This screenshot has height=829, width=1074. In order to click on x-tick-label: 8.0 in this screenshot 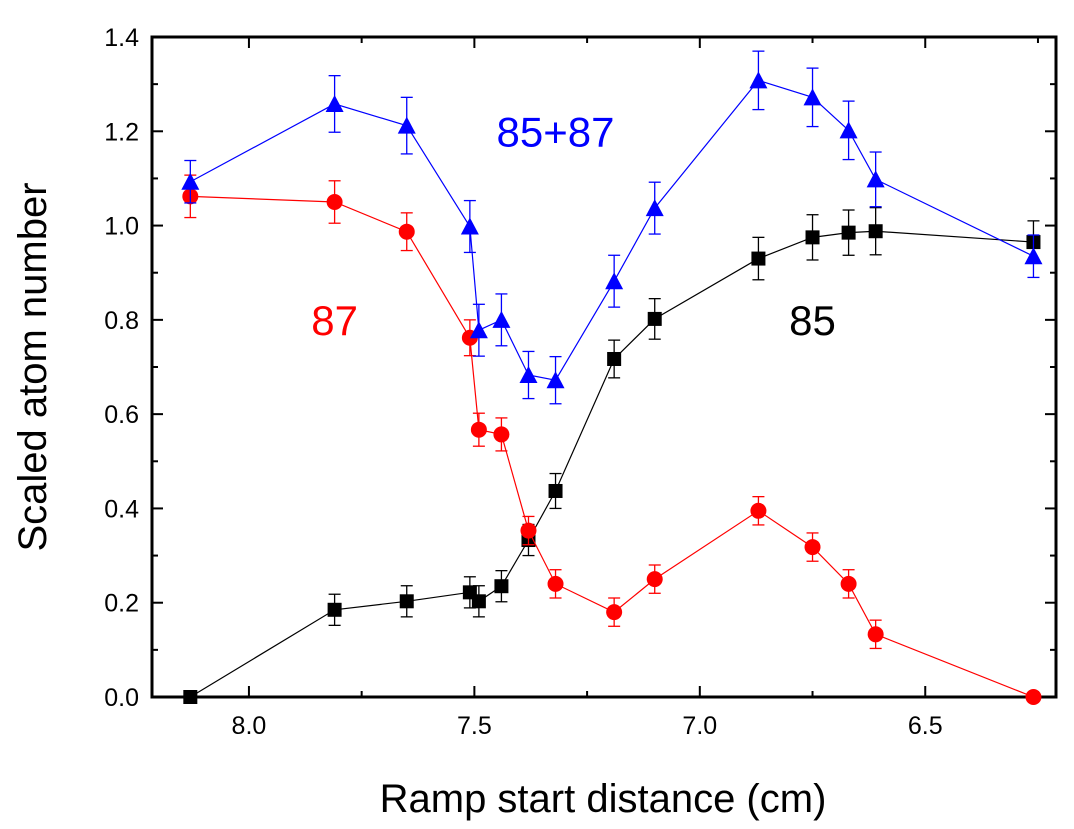, I will do `click(249, 726)`.